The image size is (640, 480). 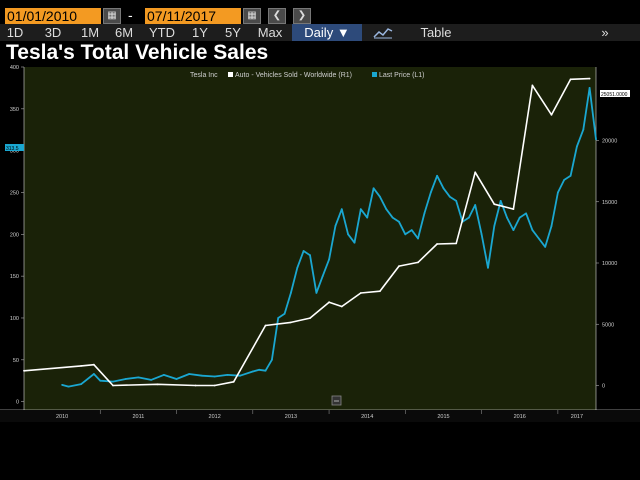 What do you see at coordinates (402, 75) in the screenshot?
I see `legend-entry-price: Last Price (L1)` at bounding box center [402, 75].